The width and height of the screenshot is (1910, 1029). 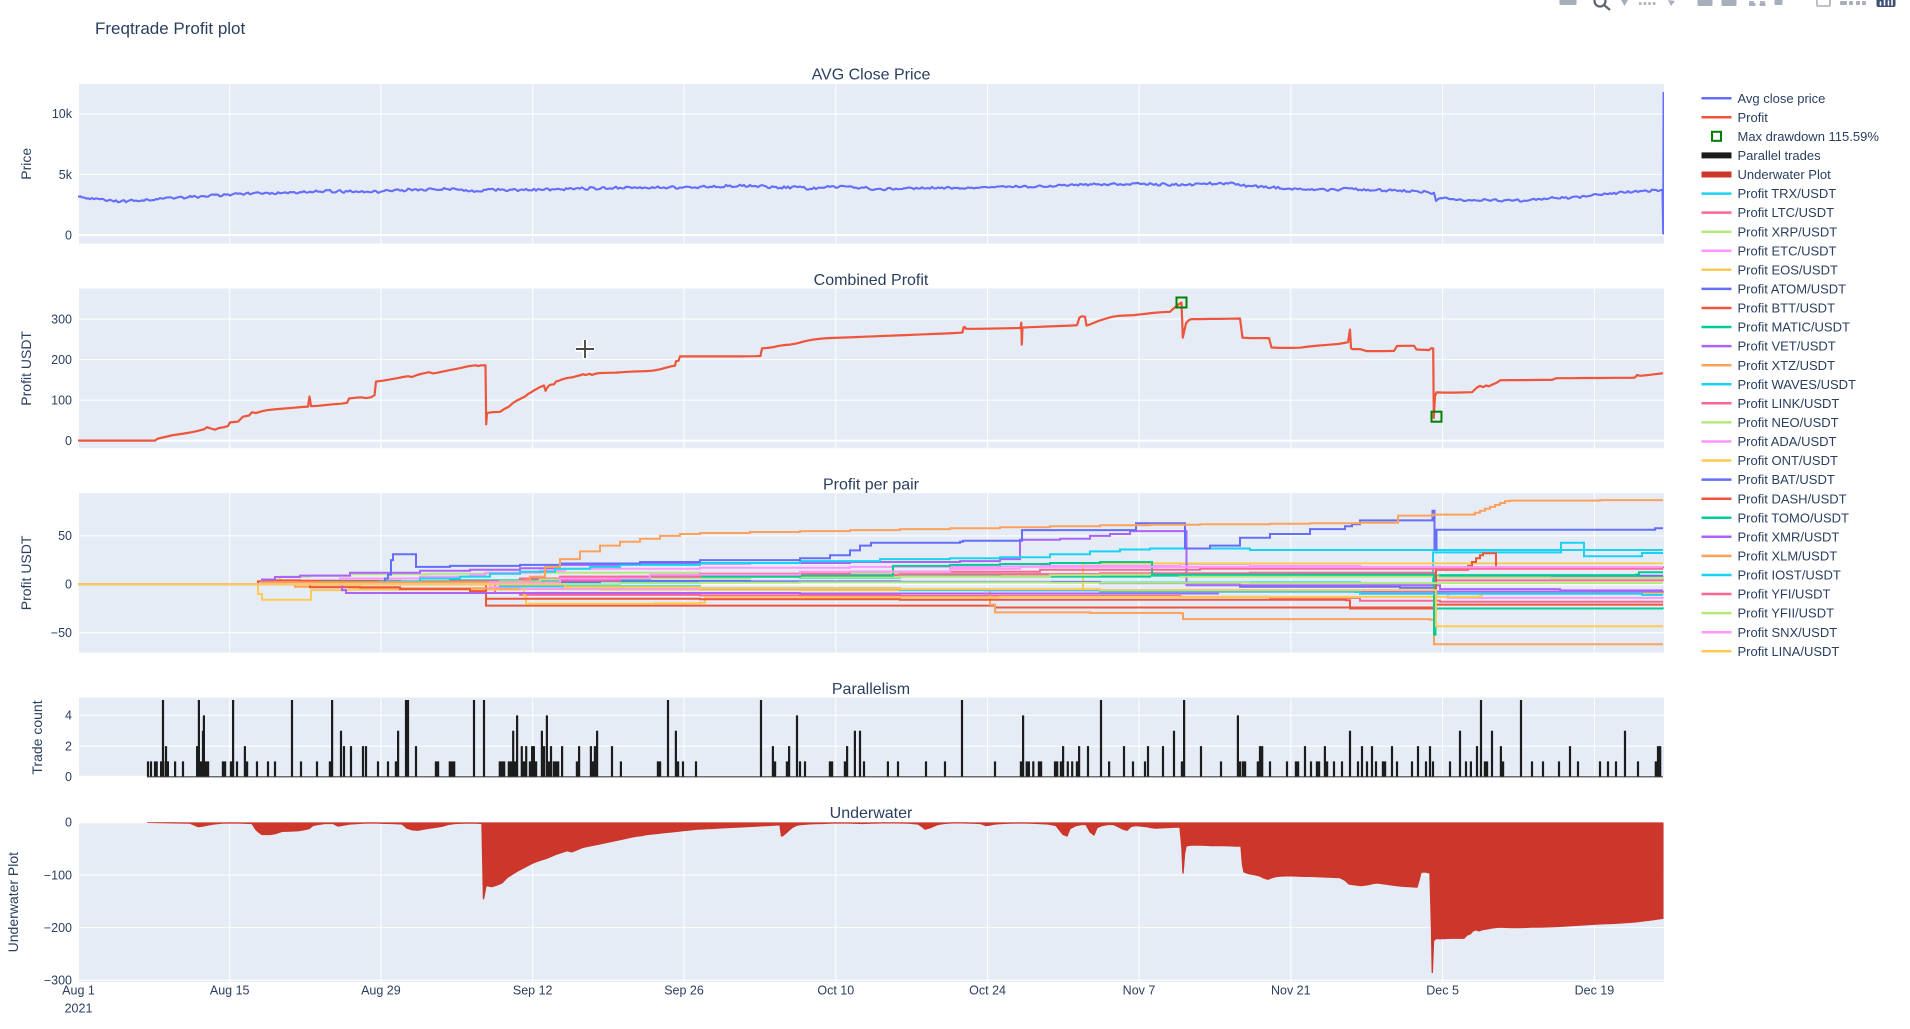 What do you see at coordinates (1788, 460) in the screenshot?
I see `svg-text: Profit ONT/USDT` at bounding box center [1788, 460].